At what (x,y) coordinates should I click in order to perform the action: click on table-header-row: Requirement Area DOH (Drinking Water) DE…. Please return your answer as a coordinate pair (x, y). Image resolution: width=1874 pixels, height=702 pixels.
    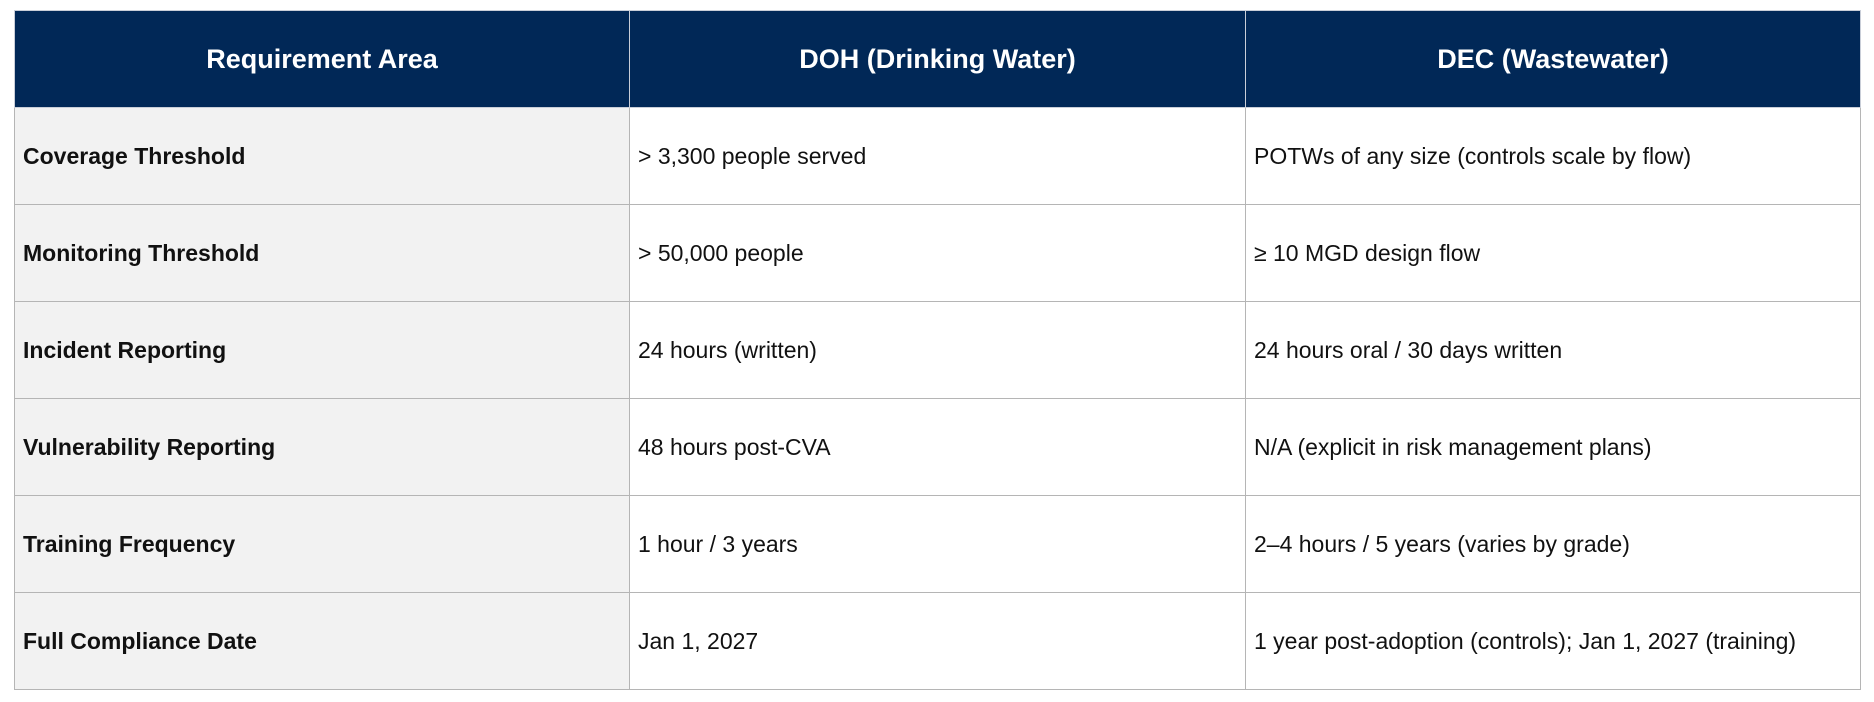
    Looking at the image, I should click on (937, 59).